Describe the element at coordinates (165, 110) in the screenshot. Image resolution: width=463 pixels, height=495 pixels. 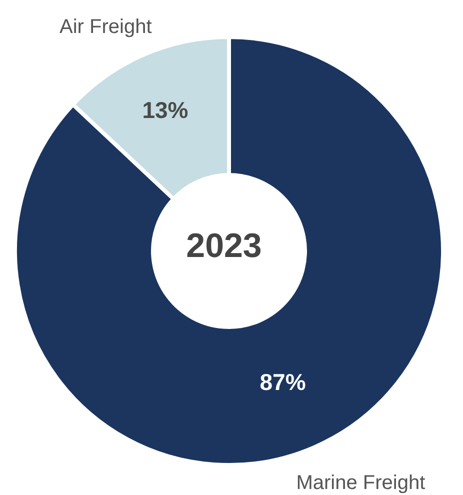
I see `data-label: 13%` at that location.